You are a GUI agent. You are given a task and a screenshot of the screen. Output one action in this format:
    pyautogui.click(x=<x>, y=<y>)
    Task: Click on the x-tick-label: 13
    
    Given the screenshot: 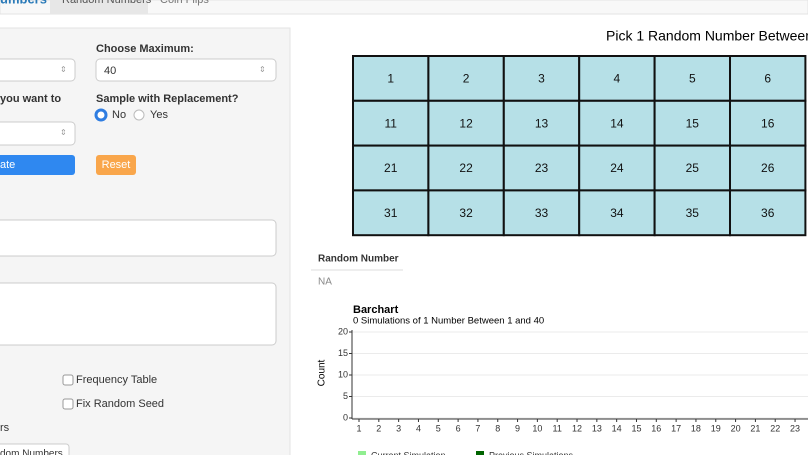 What is the action you would take?
    pyautogui.click(x=597, y=428)
    